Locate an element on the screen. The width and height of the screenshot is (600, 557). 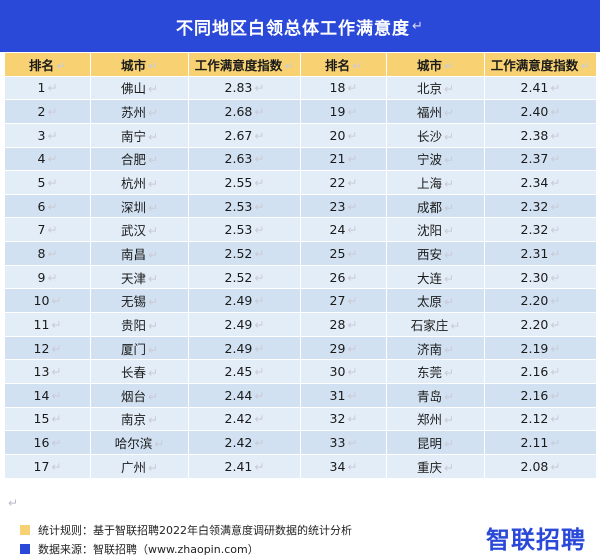
cell-city-right: 东莞 ↵ is located at coordinates (435, 371).